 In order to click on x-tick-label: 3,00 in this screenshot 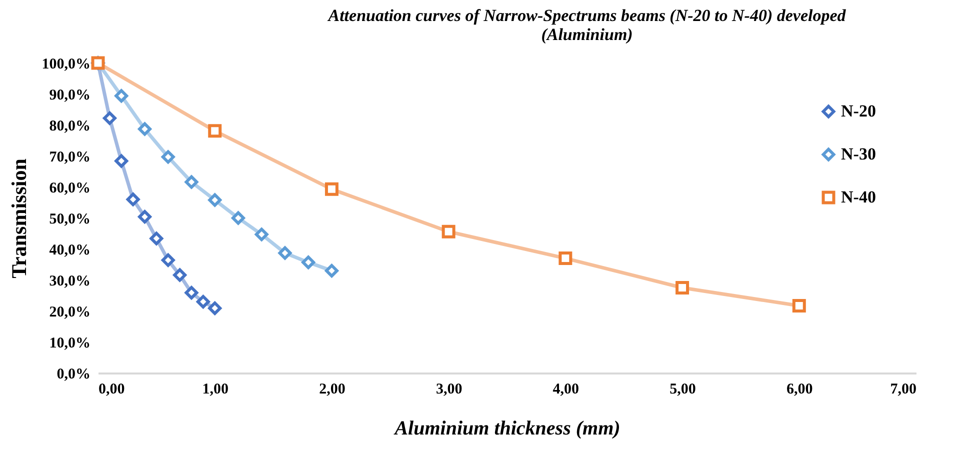, I will do `click(449, 390)`.